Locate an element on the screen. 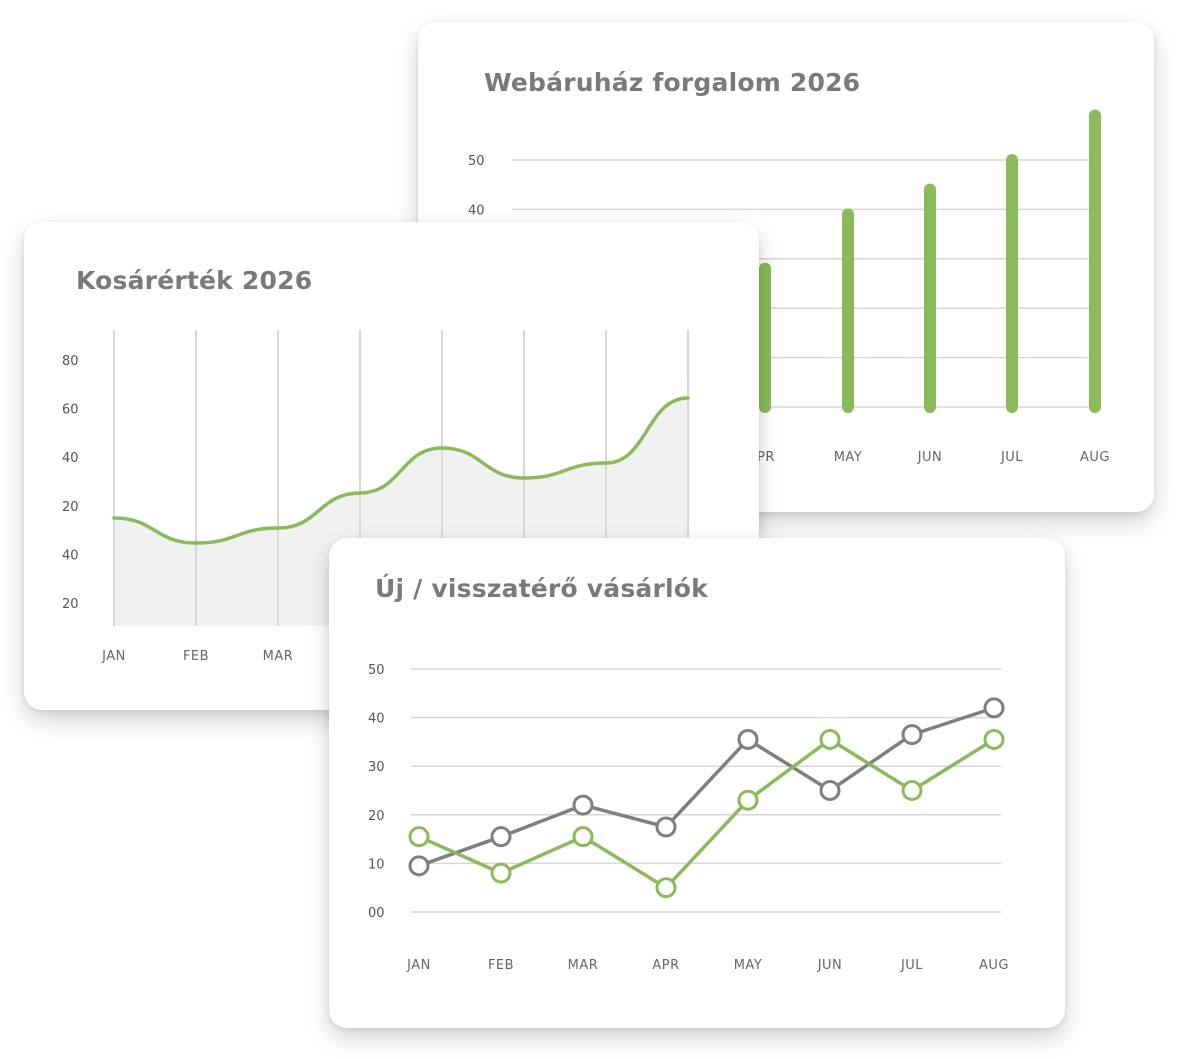 The image size is (1200, 1059). line-y-tick-label: 10 is located at coordinates (376, 864).